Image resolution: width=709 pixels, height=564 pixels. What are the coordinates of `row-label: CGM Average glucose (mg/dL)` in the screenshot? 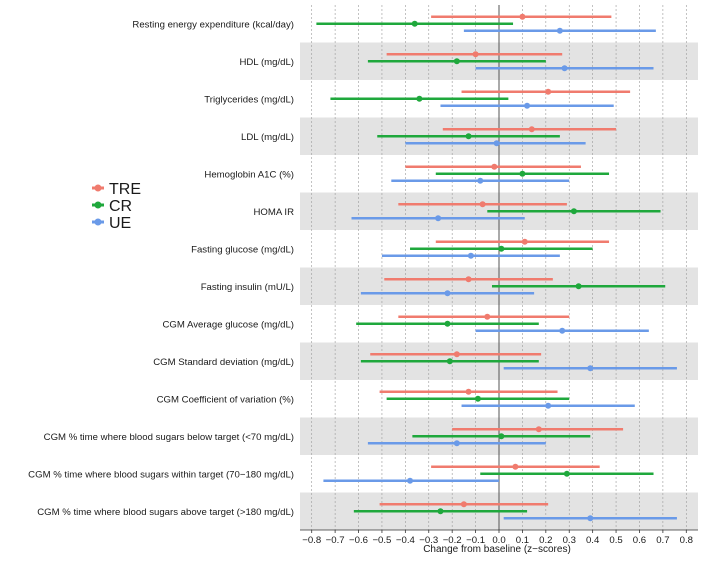 It's located at (228, 324).